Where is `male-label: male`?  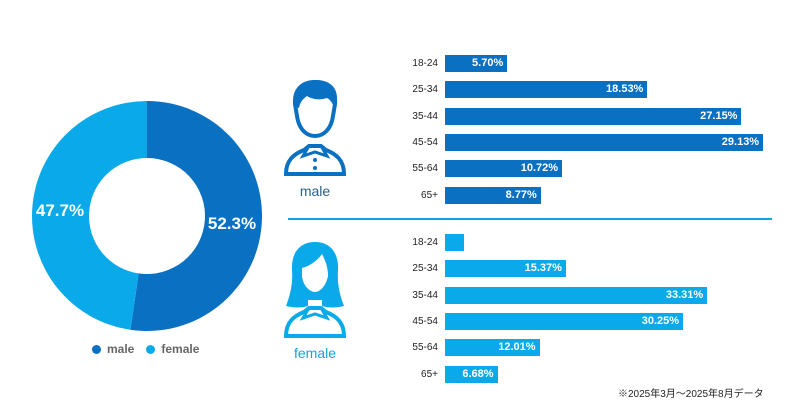
male-label: male is located at coordinates (315, 191).